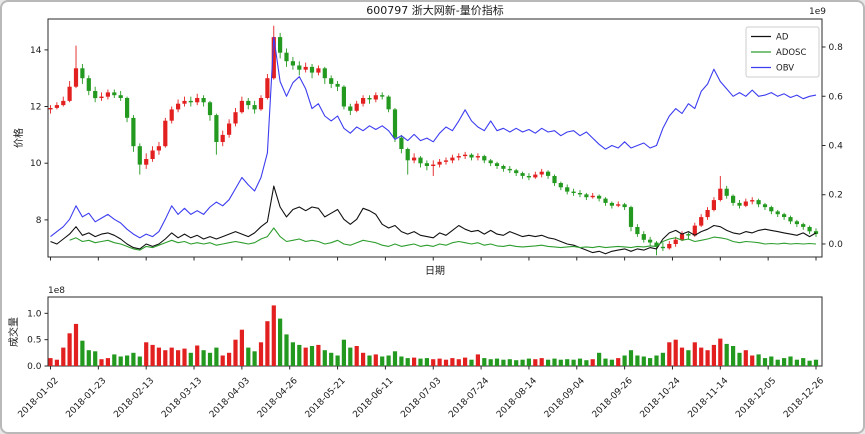  I want to click on series-line-adosc, so click(443, 239).